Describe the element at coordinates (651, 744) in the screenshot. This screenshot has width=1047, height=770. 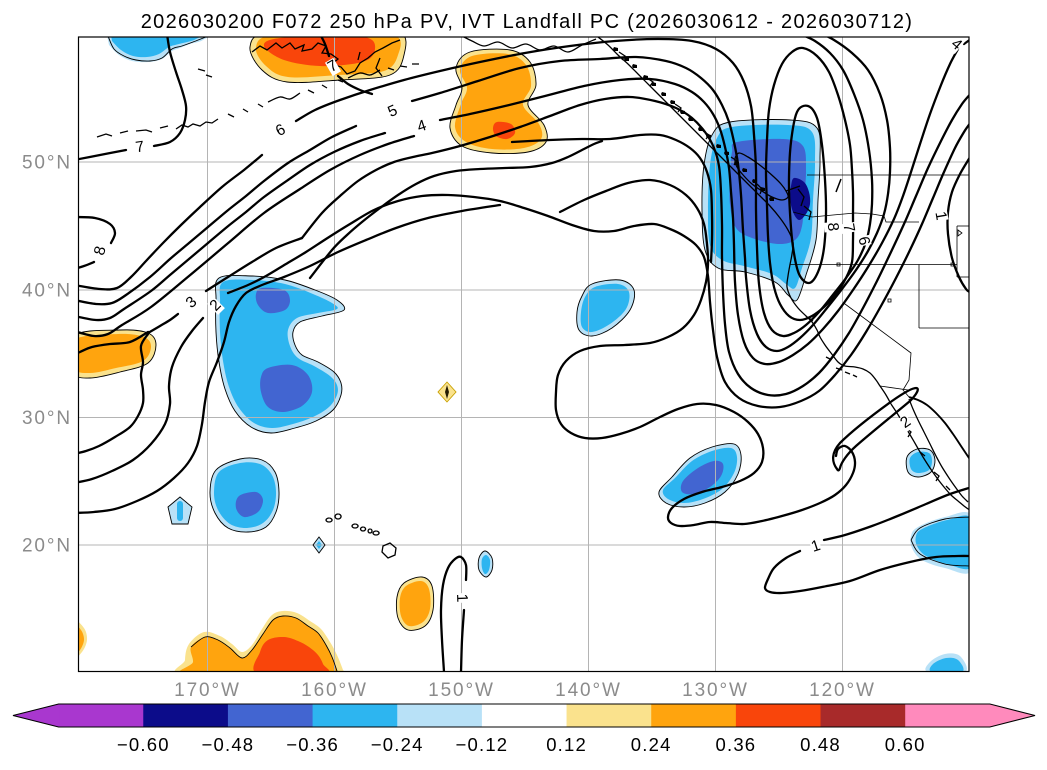
I see `svg-text: 0.24` at that location.